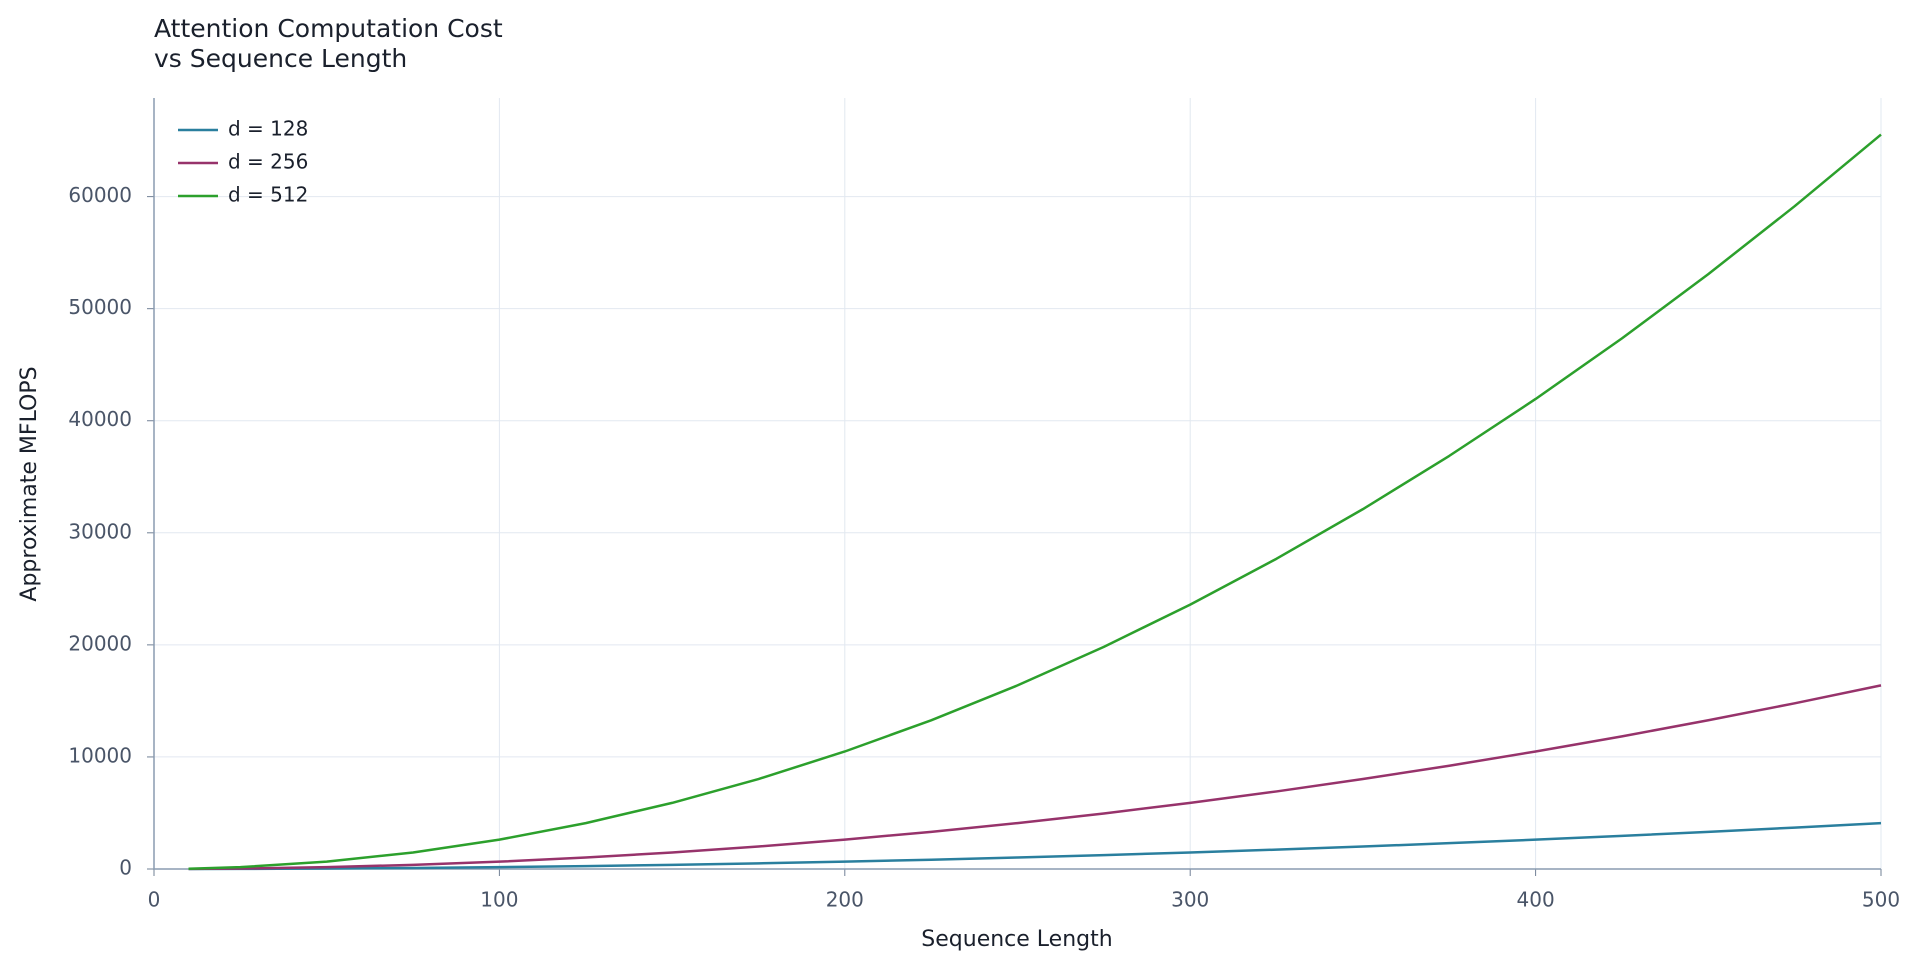  I want to click on x-tick-label: 100, so click(499, 900).